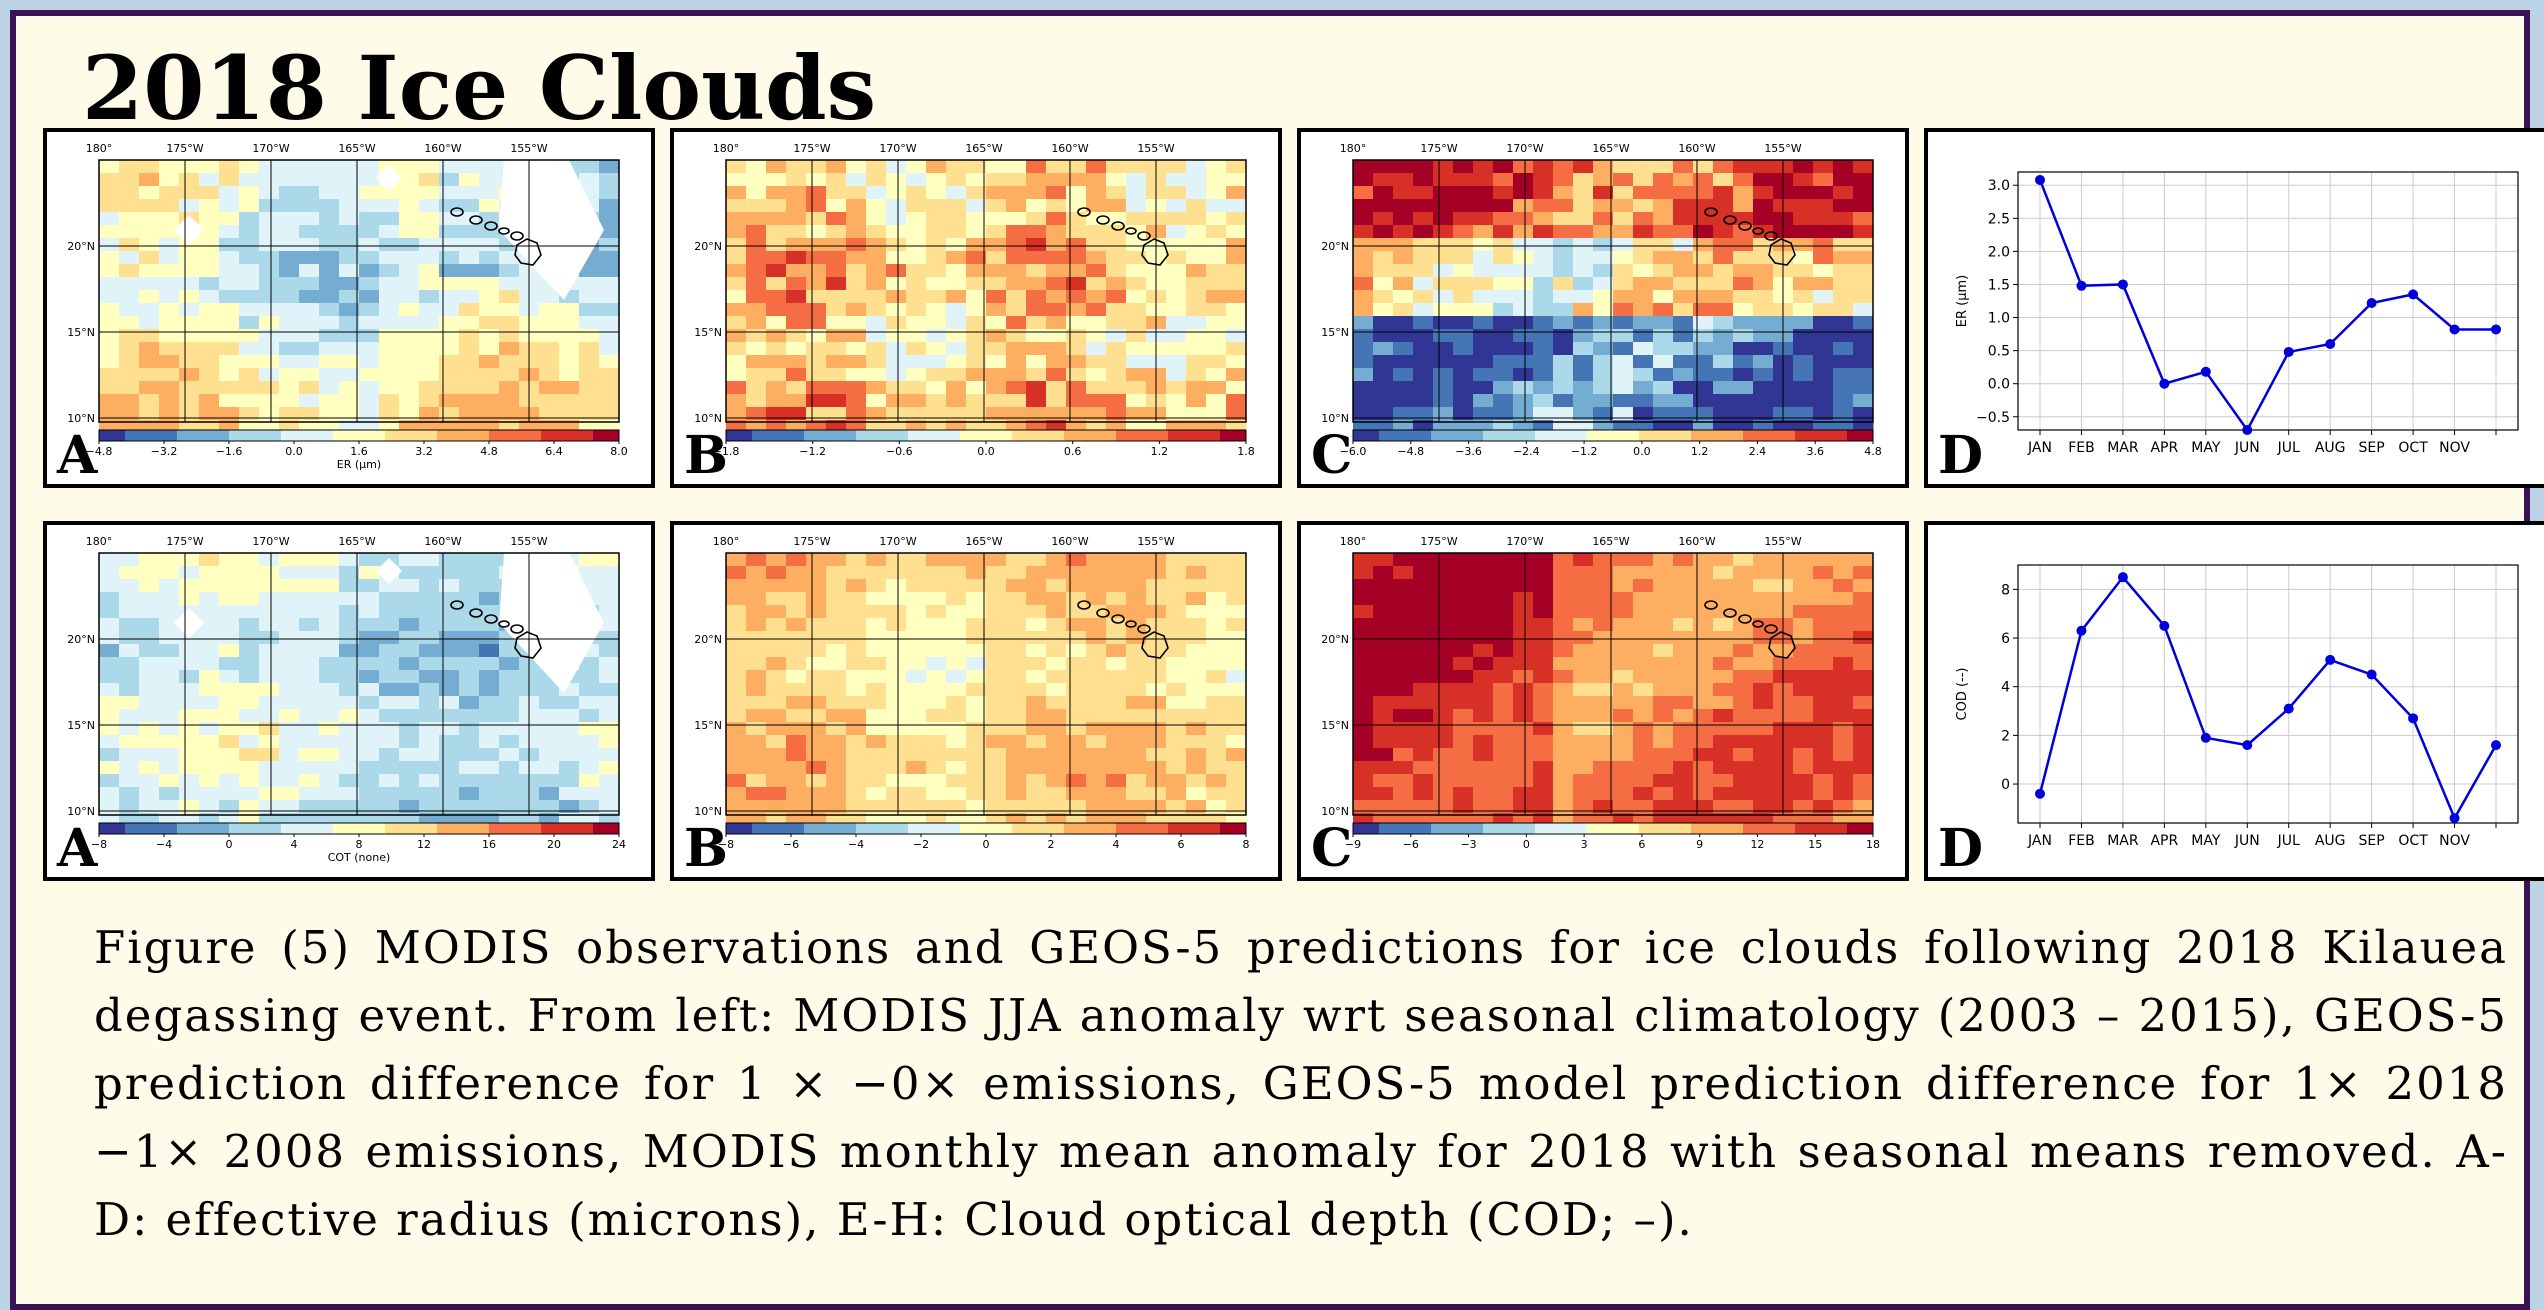 Image resolution: width=2544 pixels, height=1310 pixels. Describe the element at coordinates (81, 811) in the screenshot. I see `lat-tick-label: 10°N` at that location.